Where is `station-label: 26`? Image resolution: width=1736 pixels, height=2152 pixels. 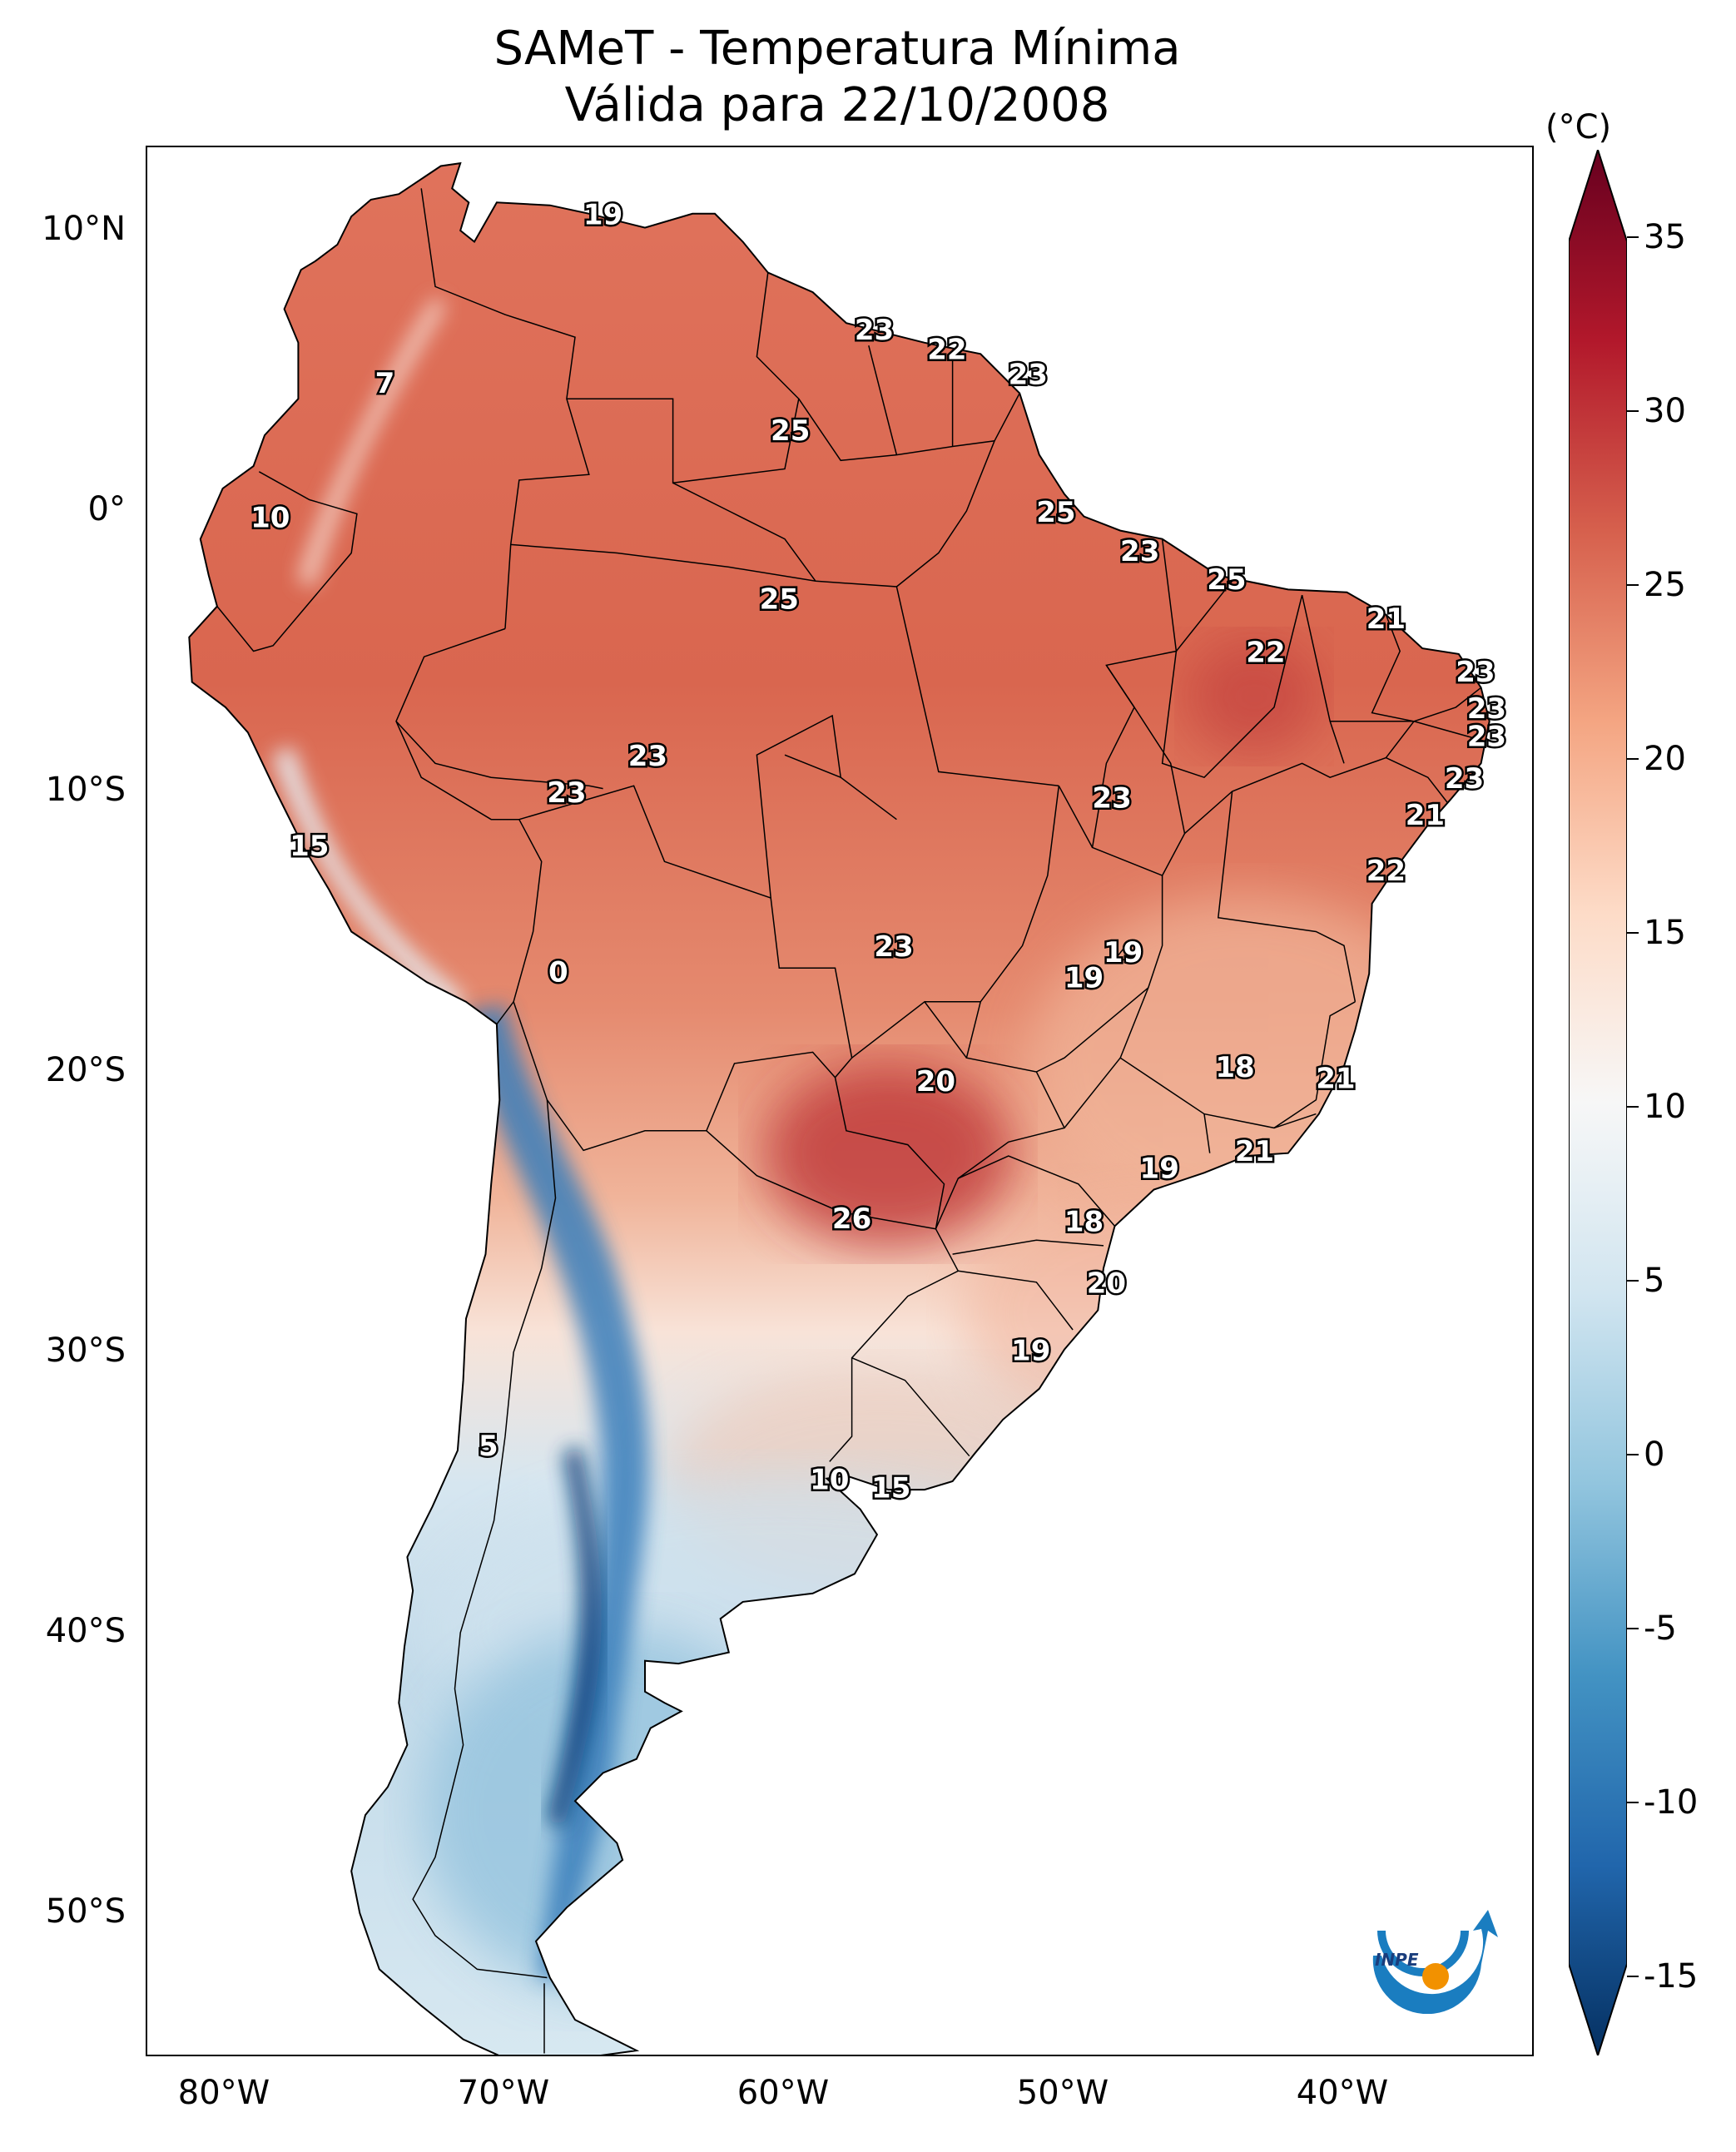 station-label: 26 is located at coordinates (852, 1219).